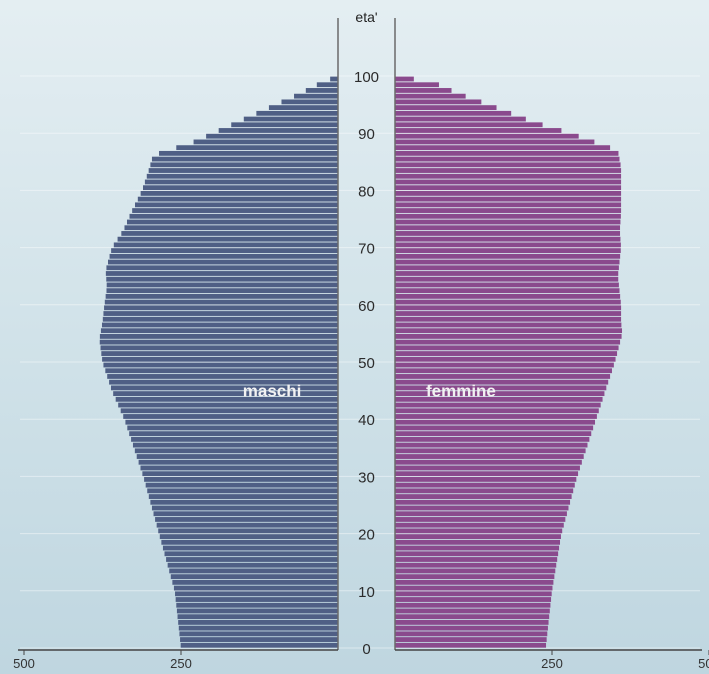 This screenshot has width=709, height=674. I want to click on y-tick-label-0: 0, so click(366, 649).